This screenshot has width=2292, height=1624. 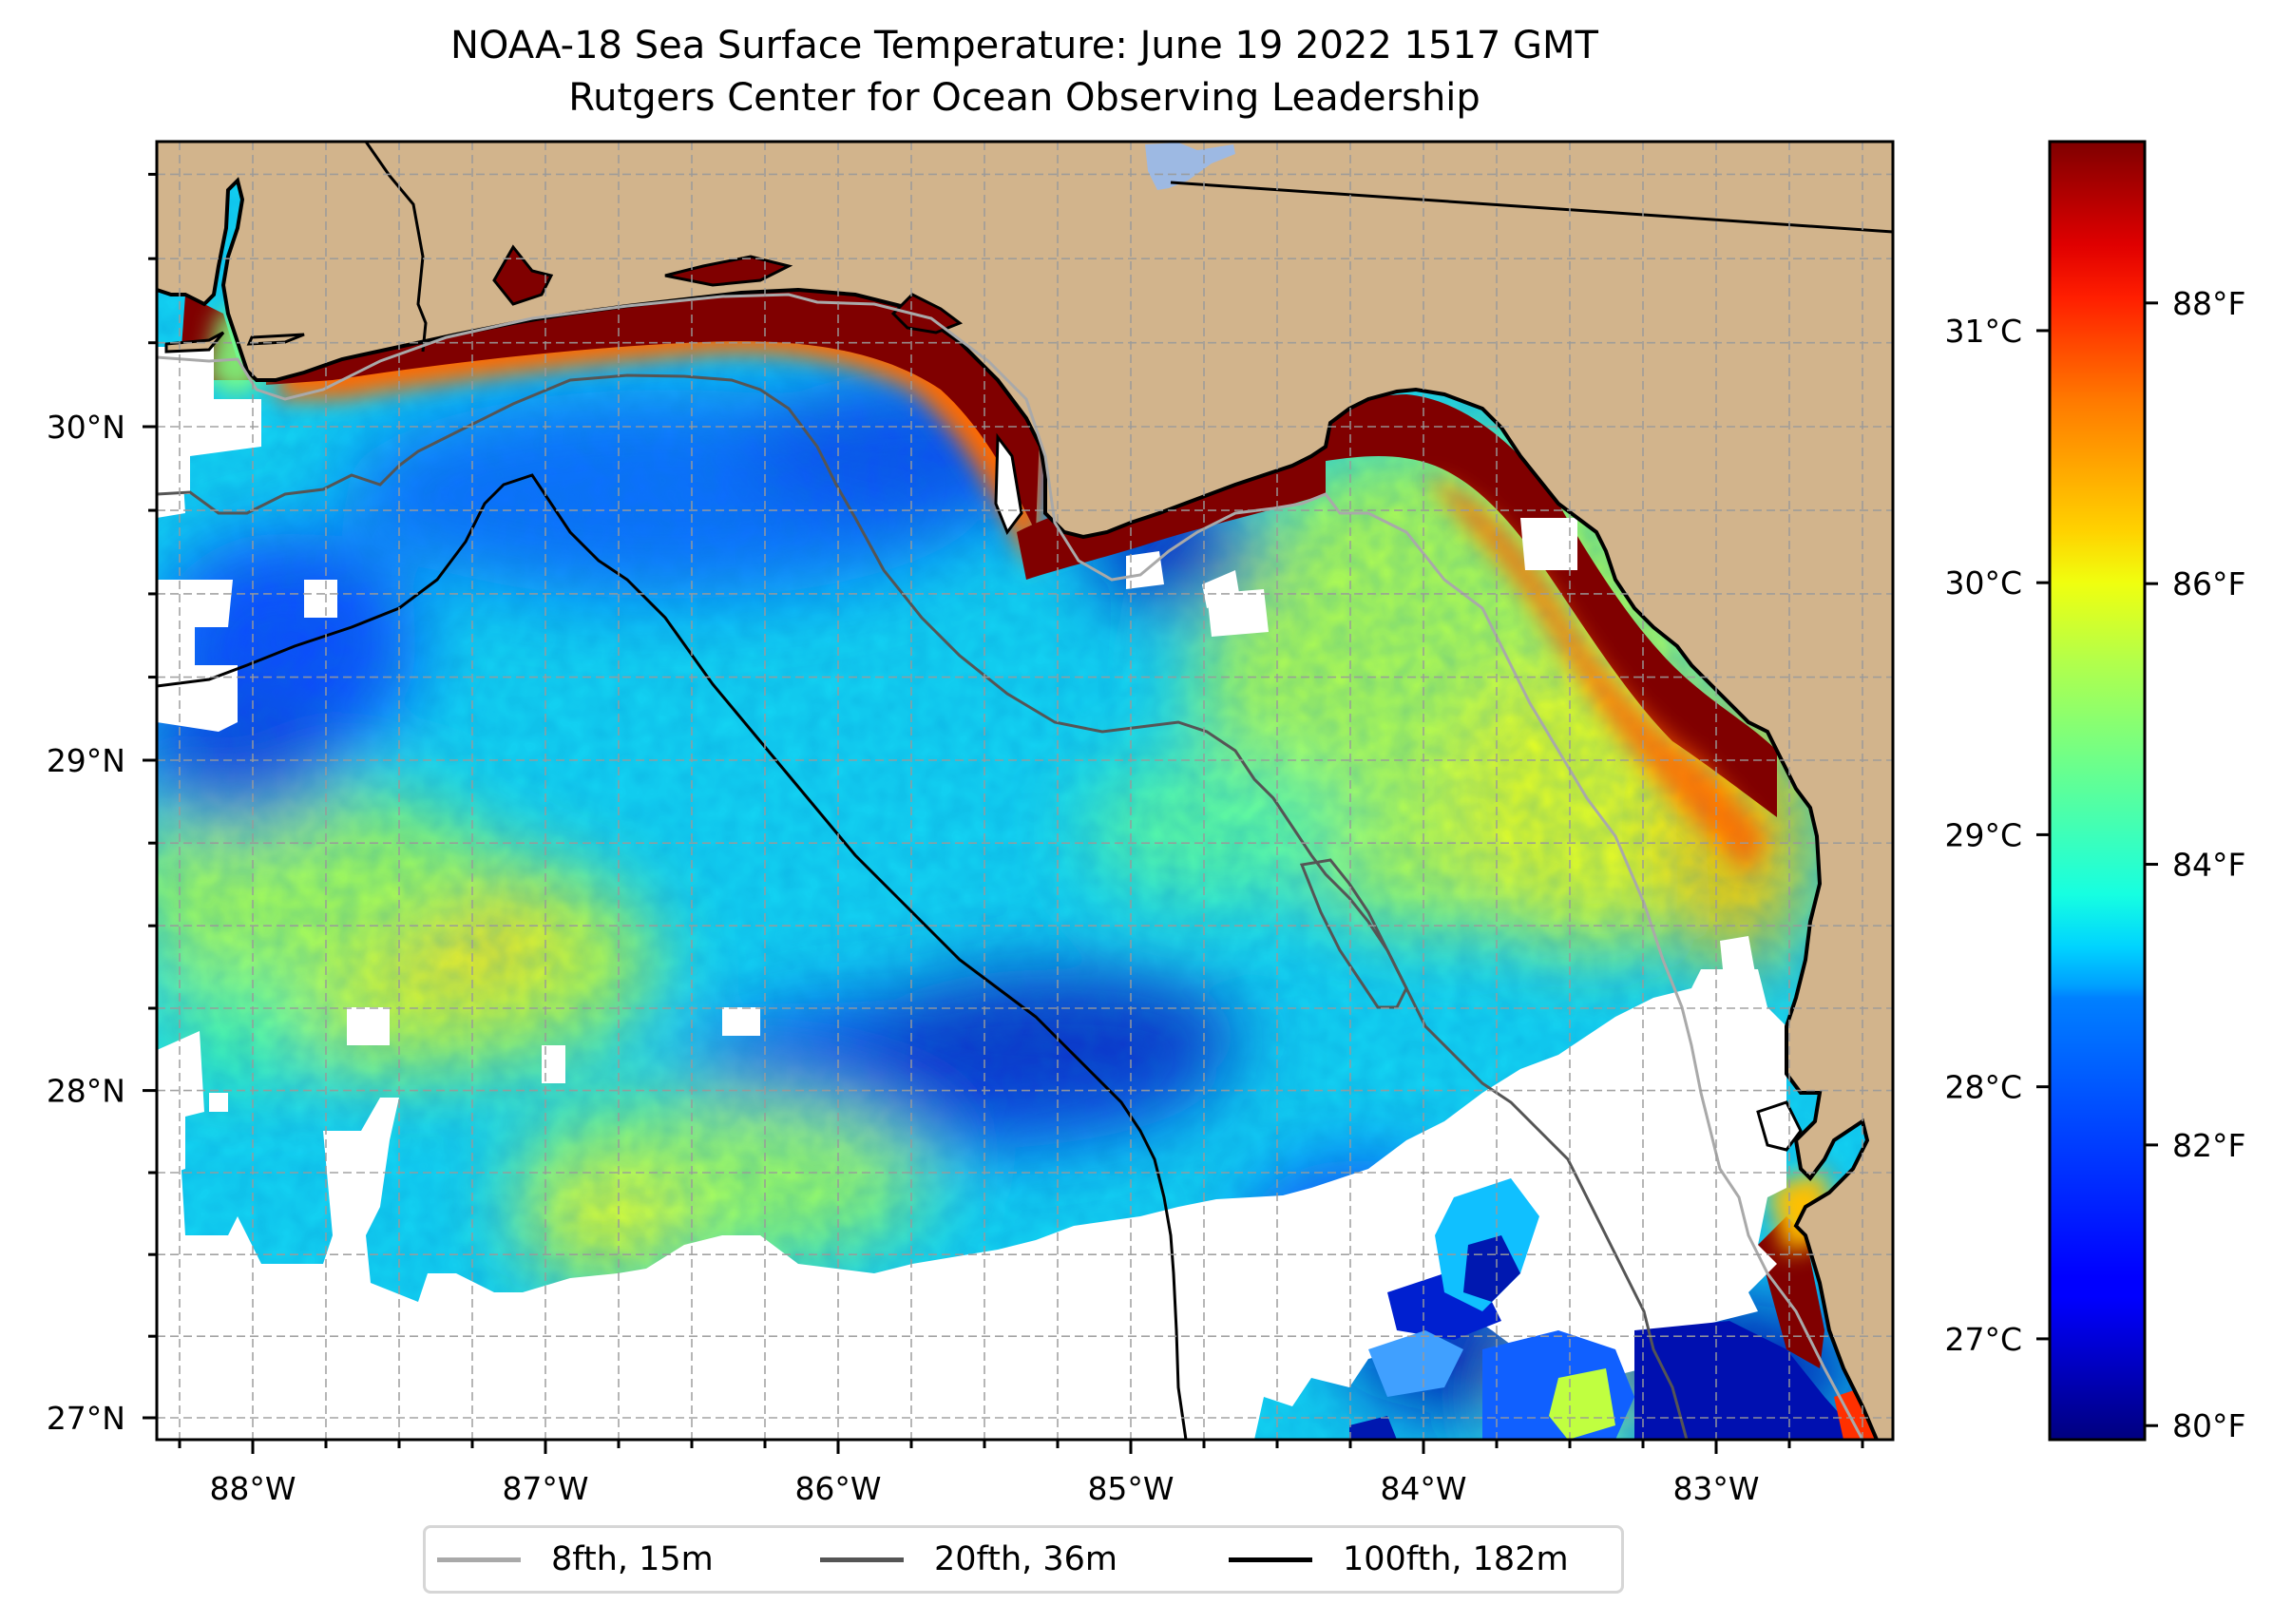 I want to click on x-tick-label: 87°W, so click(x=545, y=1488).